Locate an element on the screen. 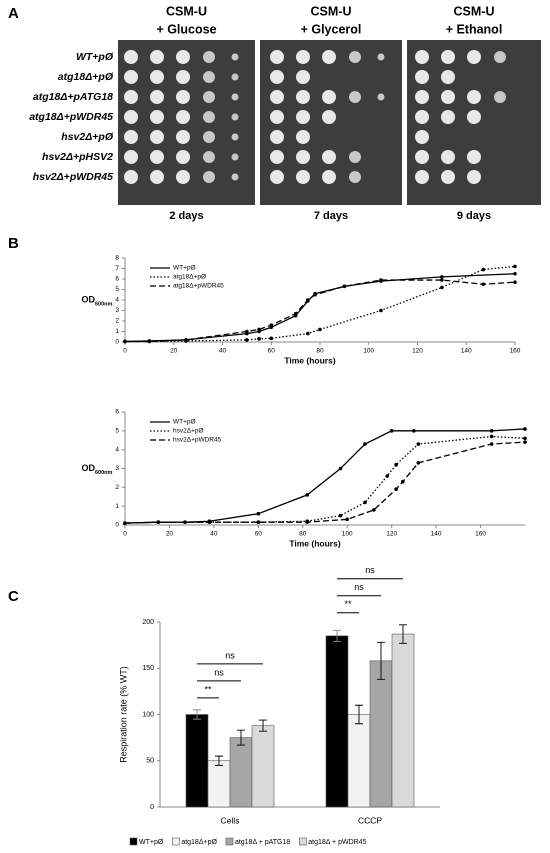 This screenshot has width=550, height=853. strain-label: hsv2Δ+pHSV2 is located at coordinates (77, 157).